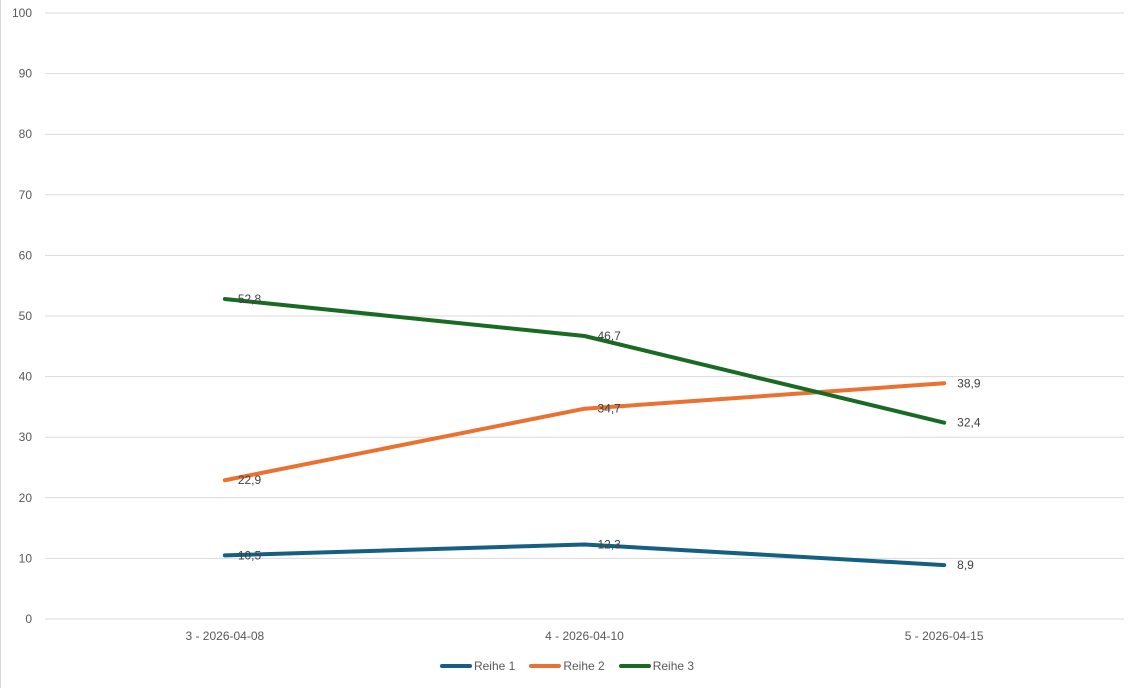 The height and width of the screenshot is (688, 1134). Describe the element at coordinates (28, 619) in the screenshot. I see `y-tick-label: 0` at that location.